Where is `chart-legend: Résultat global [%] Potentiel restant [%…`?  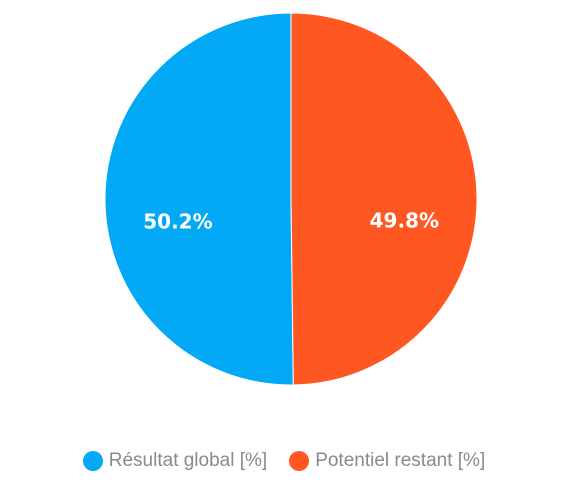
chart-legend: Résultat global [%] Potentiel restant [%… is located at coordinates (284, 461).